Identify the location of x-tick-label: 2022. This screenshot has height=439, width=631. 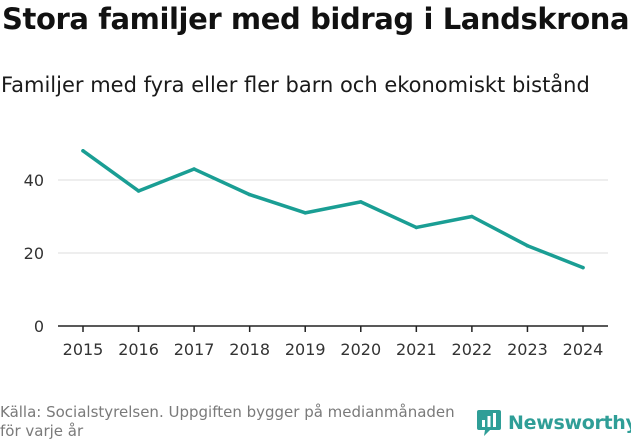
(472, 349).